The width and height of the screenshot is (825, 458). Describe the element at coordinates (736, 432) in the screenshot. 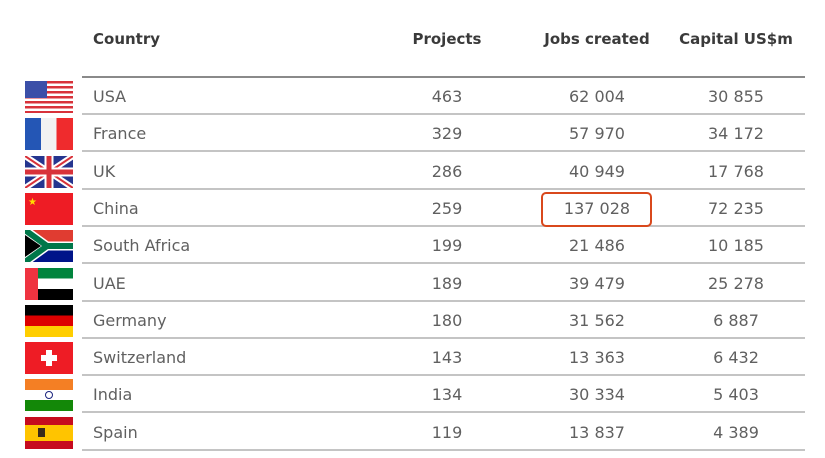

I see `capital-cell: 4 389` at that location.